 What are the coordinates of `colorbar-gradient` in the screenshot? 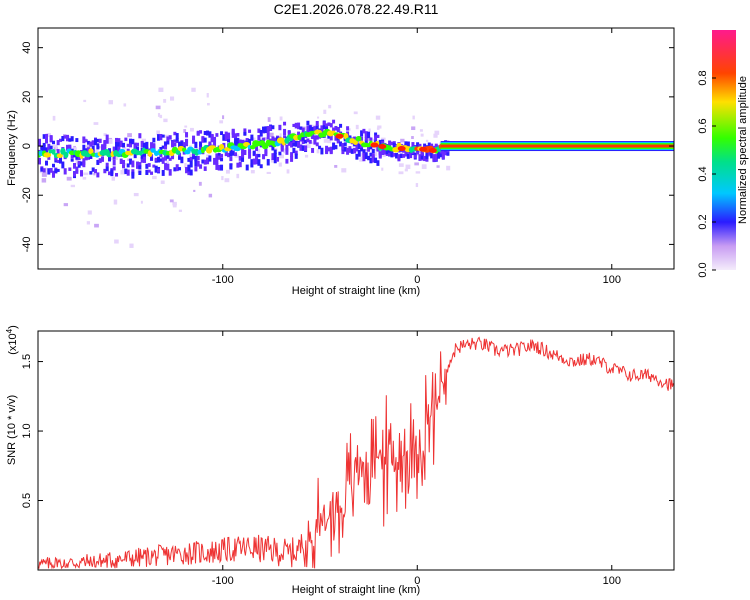 It's located at (724, 150).